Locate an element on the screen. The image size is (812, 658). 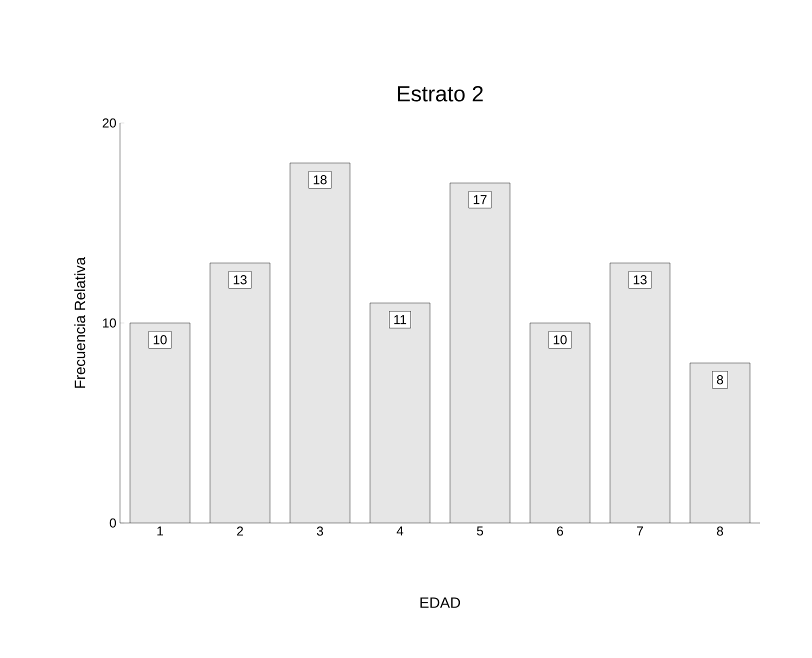
chart-title: Estrato 2 is located at coordinates (440, 94).